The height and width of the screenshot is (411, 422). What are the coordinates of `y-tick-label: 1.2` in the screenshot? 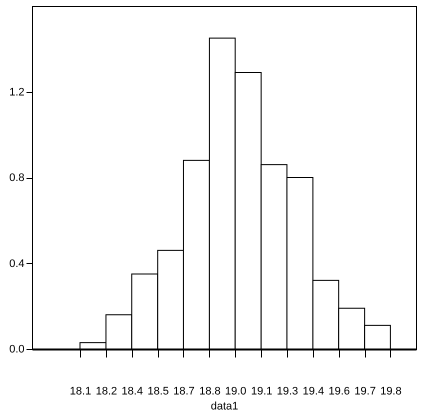 It's located at (16, 92).